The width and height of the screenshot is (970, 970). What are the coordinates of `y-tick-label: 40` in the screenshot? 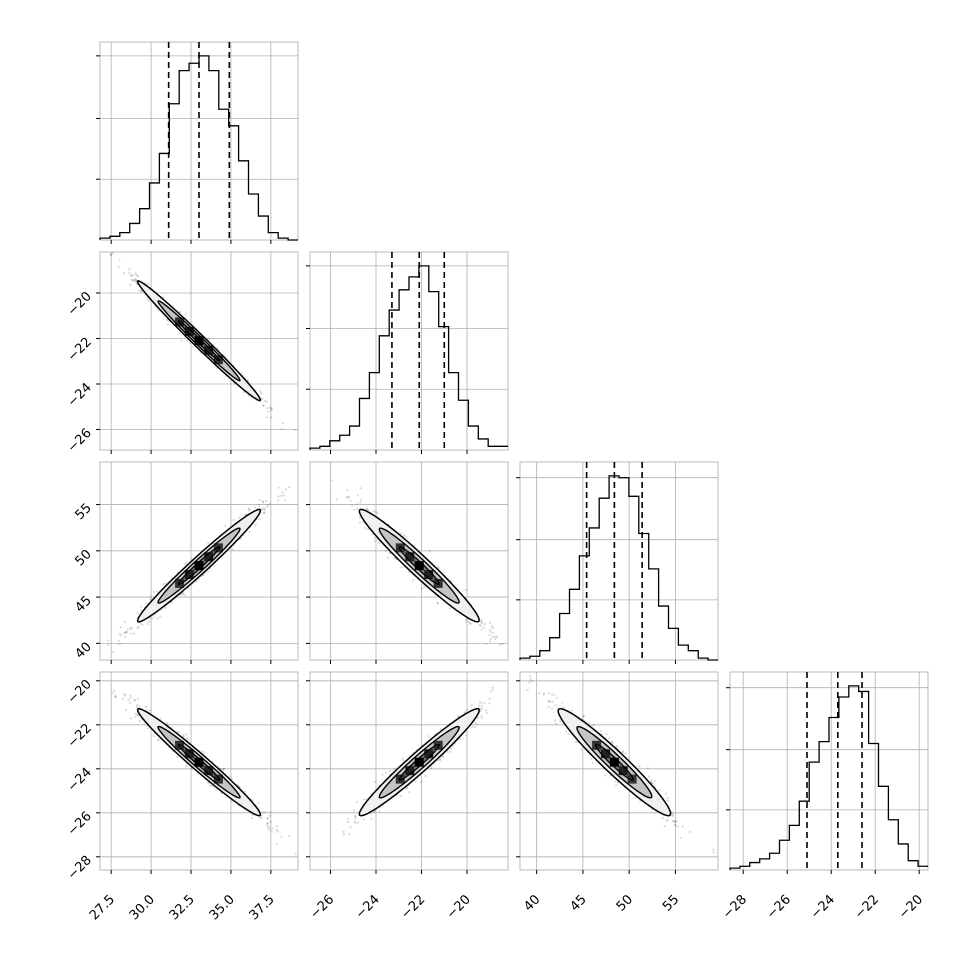 It's located at (84, 651).